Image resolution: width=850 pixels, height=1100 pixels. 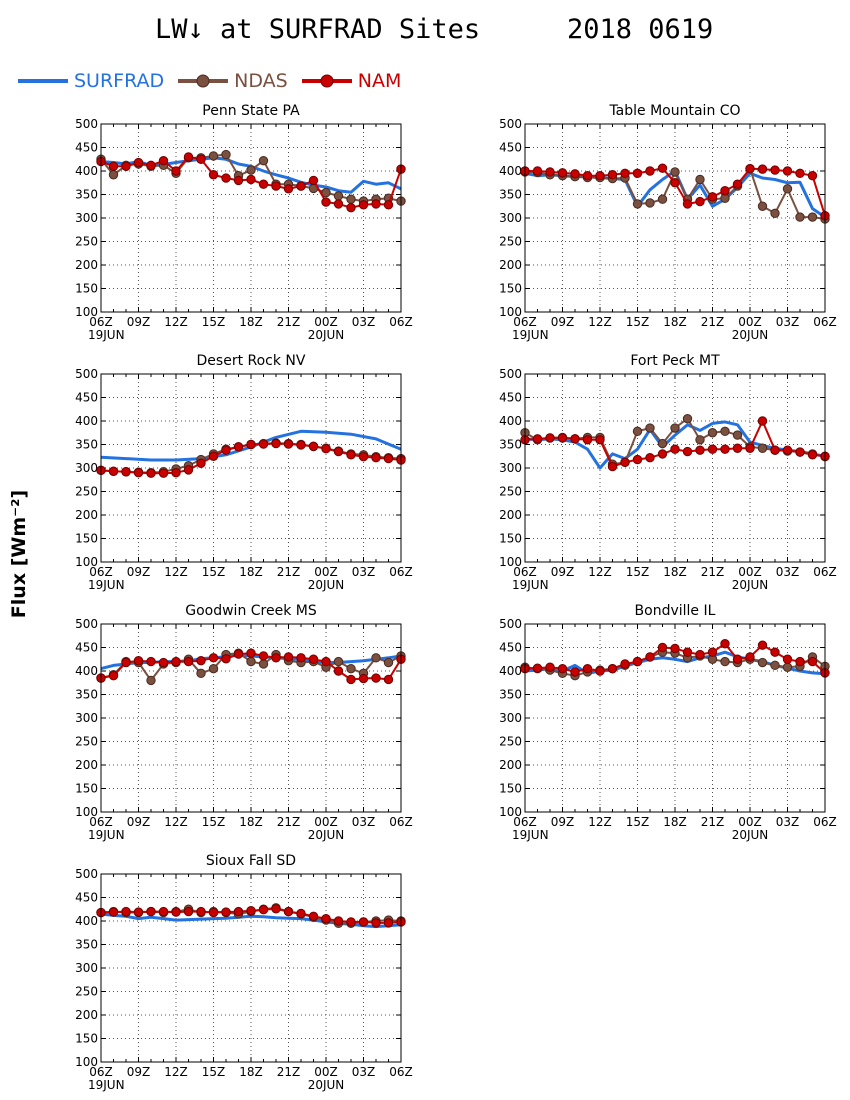 I want to click on legend: SURFRAD NDAS NAM, so click(x=216, y=81).